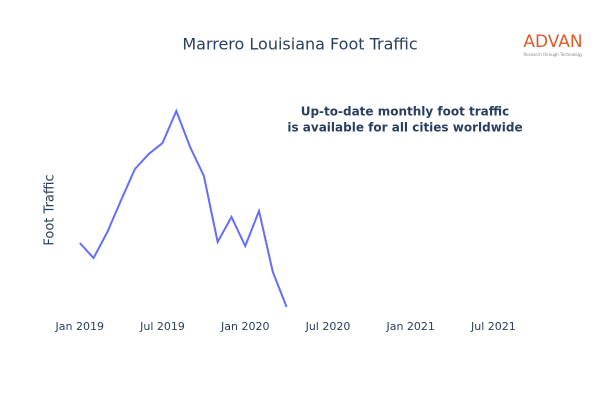 Image resolution: width=600 pixels, height=400 pixels. What do you see at coordinates (50, 209) in the screenshot?
I see `y-axis-label: Foot Traffic` at bounding box center [50, 209].